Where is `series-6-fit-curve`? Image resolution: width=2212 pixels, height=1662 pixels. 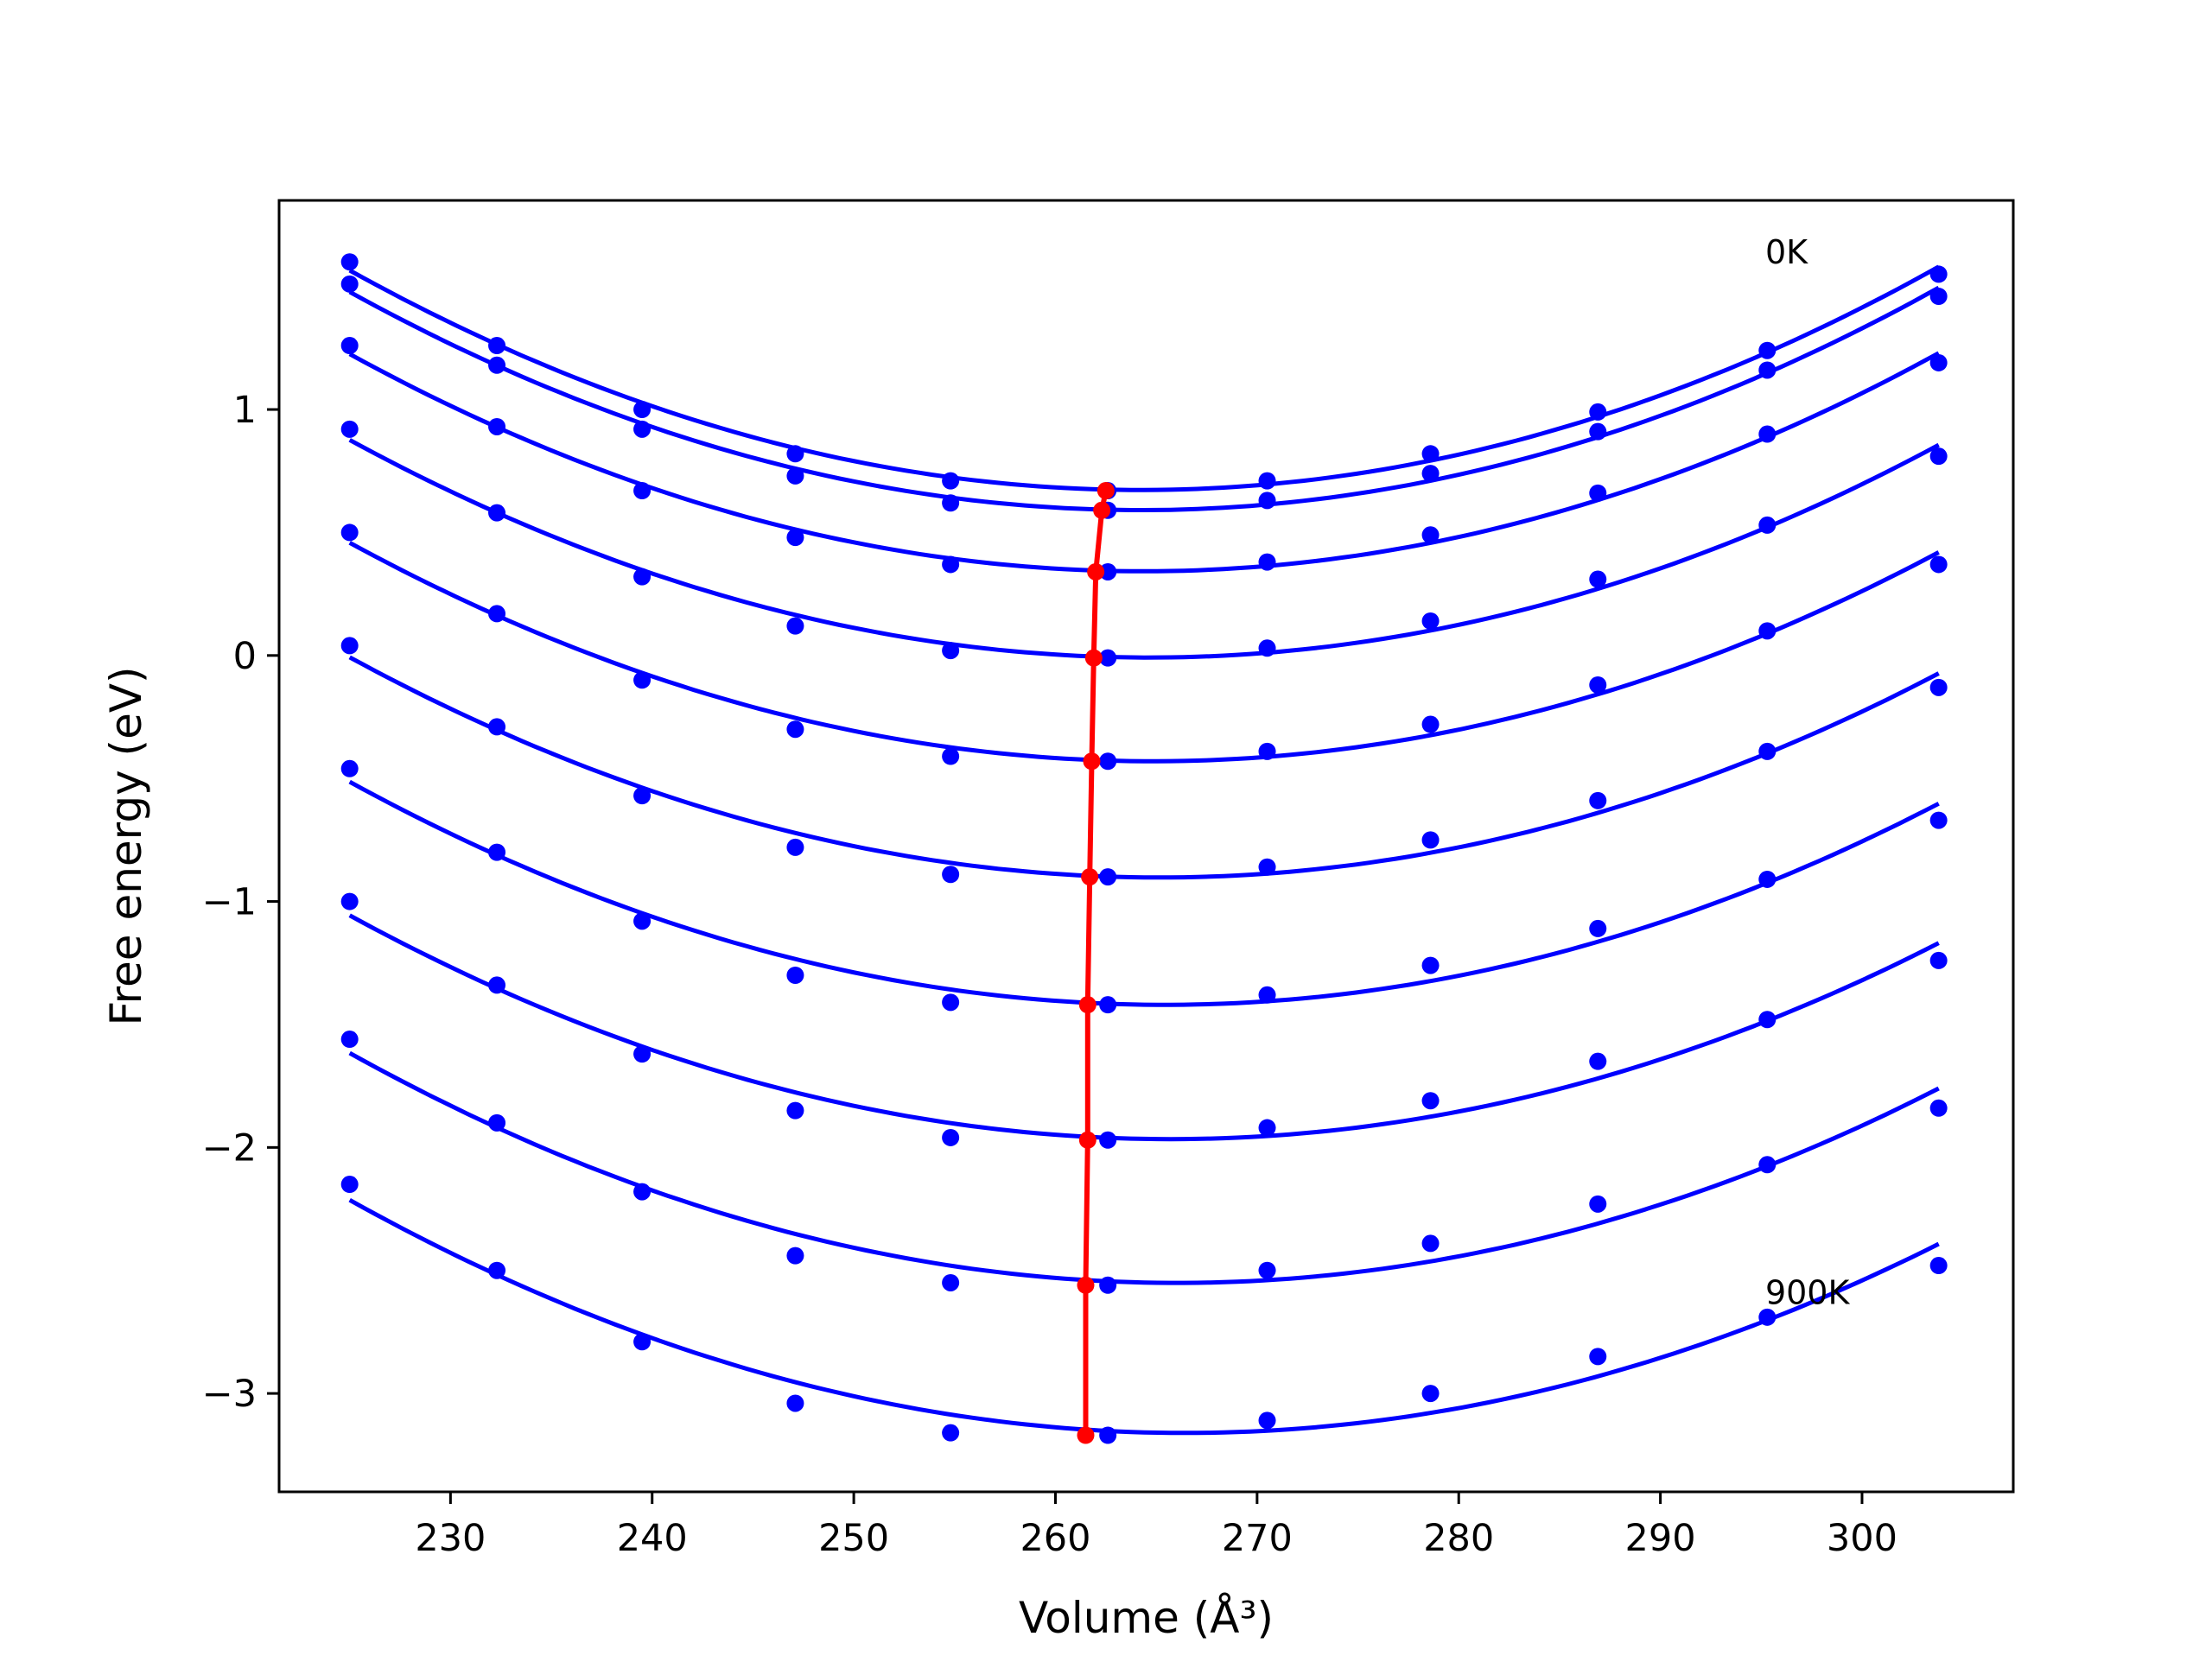
series-6-fit-curve is located at coordinates (1144, 893).